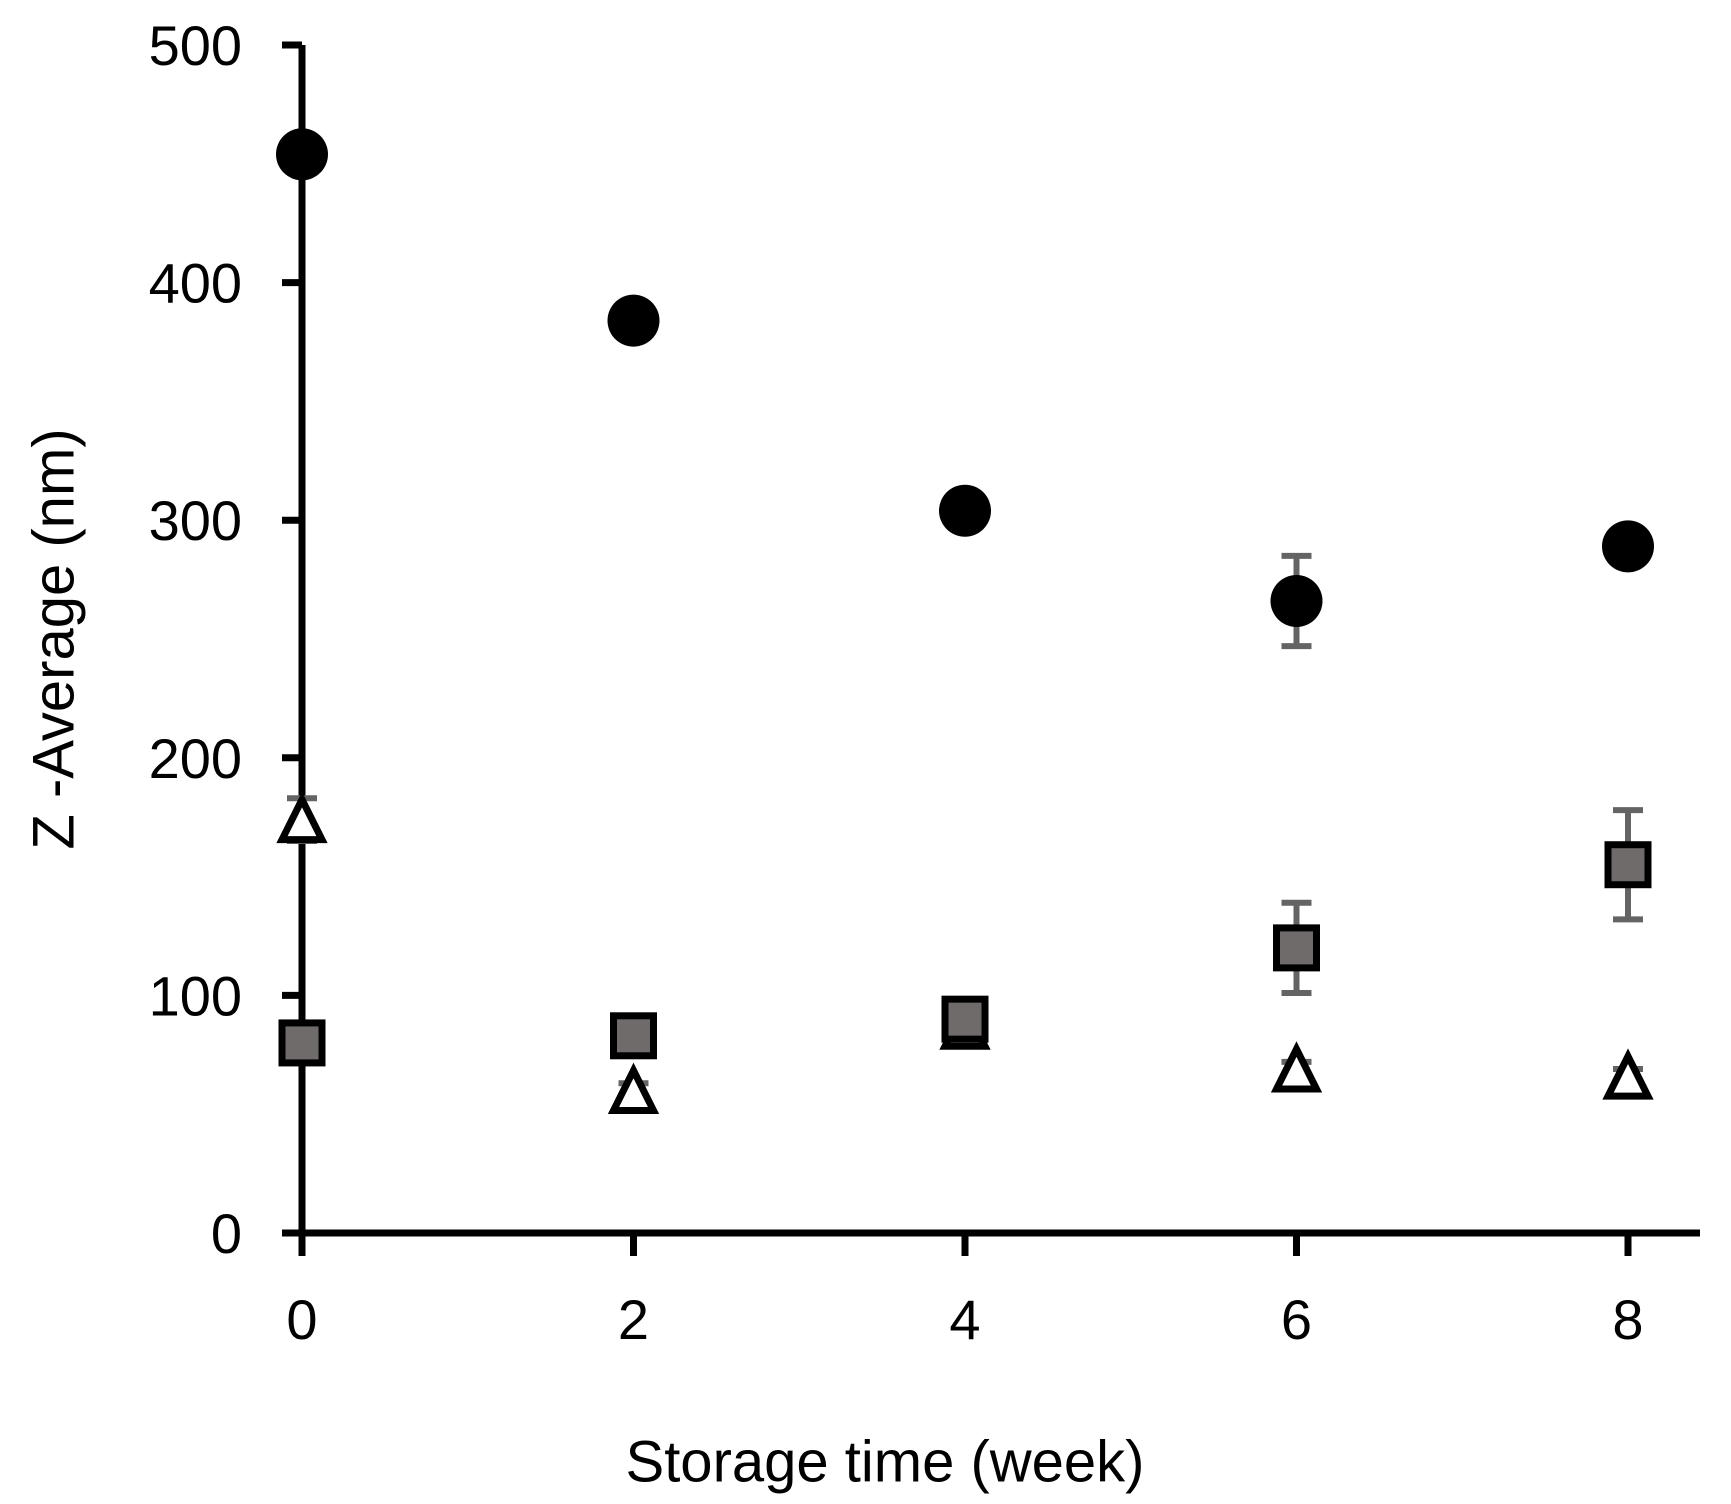  What do you see at coordinates (195, 758) in the screenshot?
I see `y-tick-label: 200` at bounding box center [195, 758].